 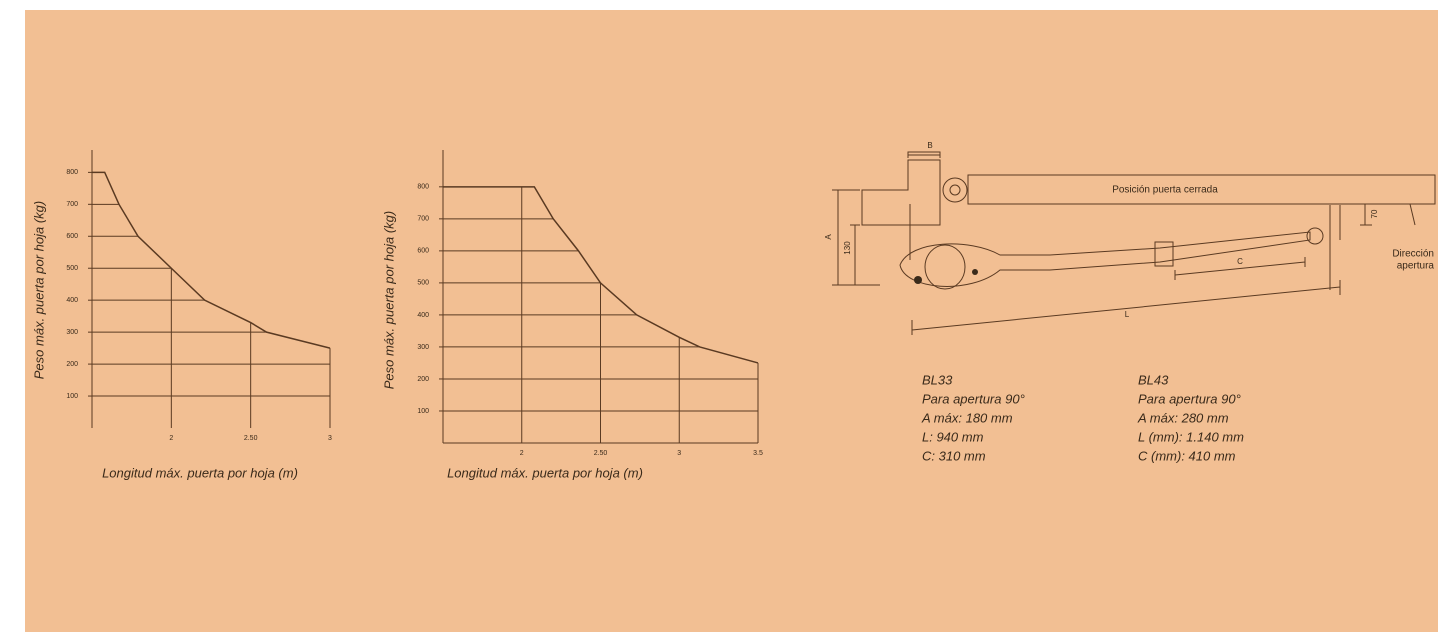 I want to click on dim-a, so click(x=856, y=237).